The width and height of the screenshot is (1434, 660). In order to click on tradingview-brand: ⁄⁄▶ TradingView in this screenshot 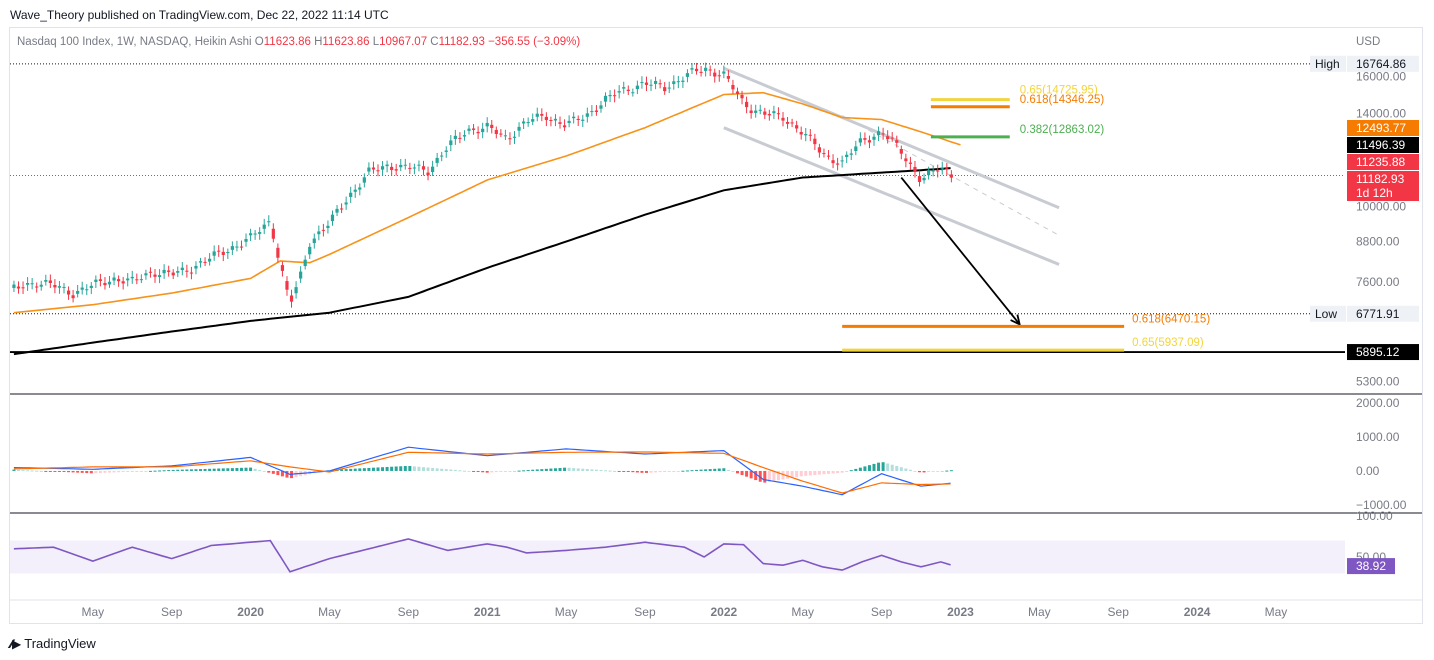, I will do `click(53, 643)`.